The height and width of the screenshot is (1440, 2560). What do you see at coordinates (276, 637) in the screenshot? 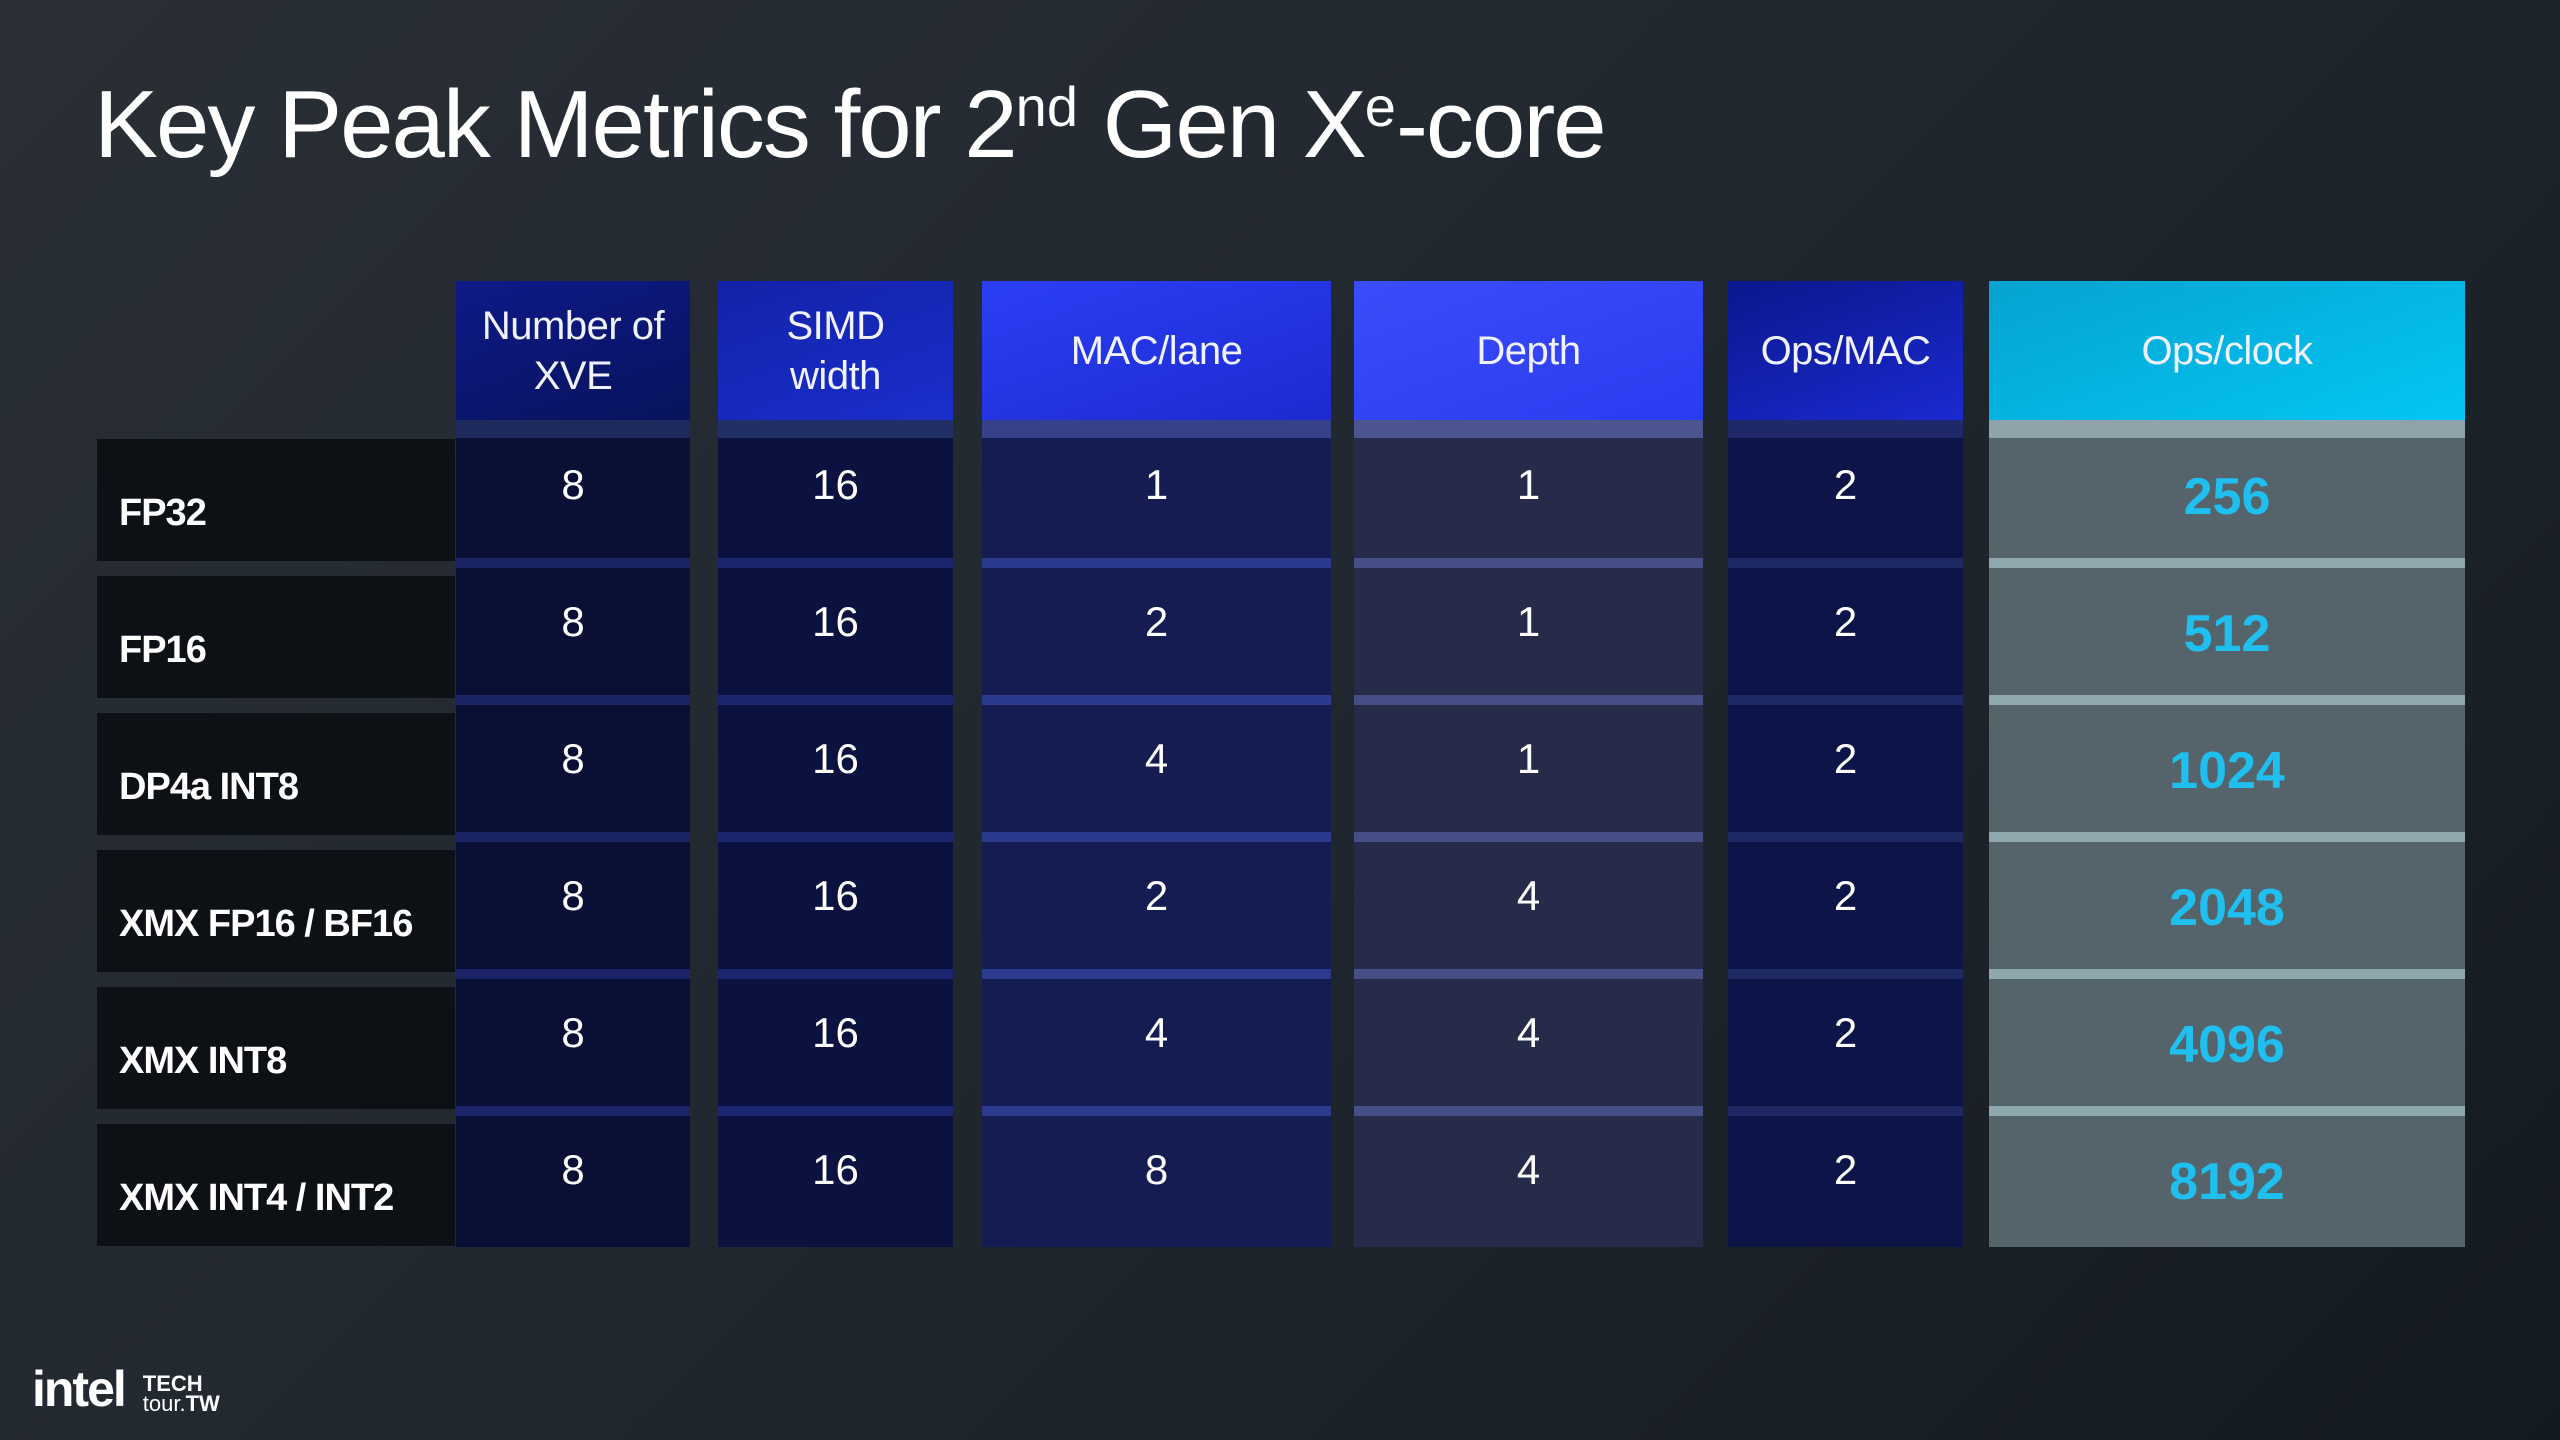
I see `row-label-fp16: FP16` at bounding box center [276, 637].